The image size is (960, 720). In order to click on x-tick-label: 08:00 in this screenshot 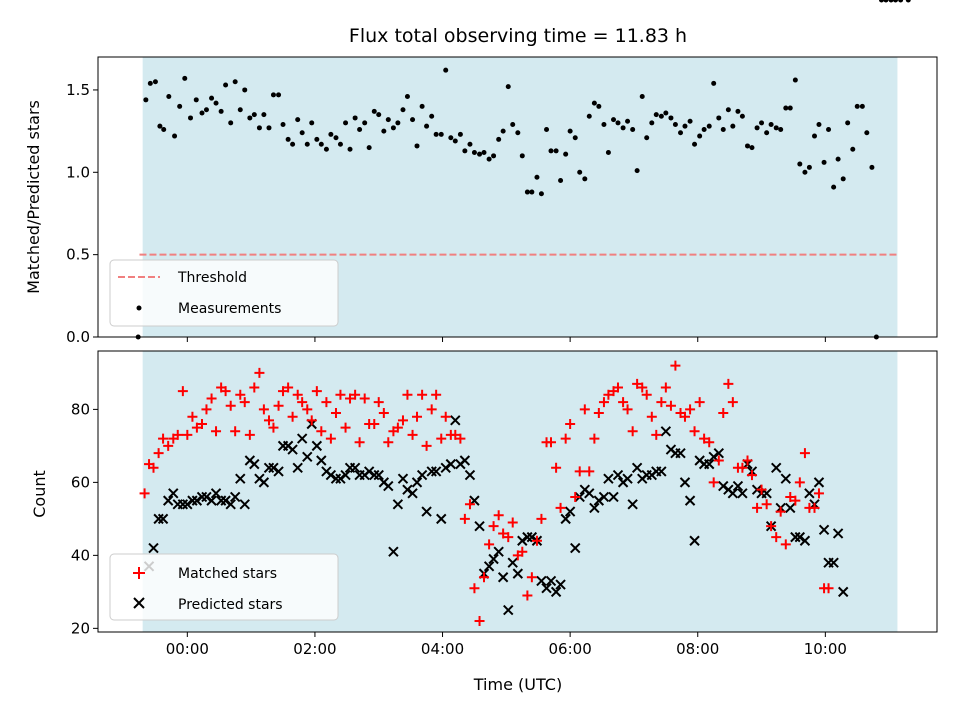, I will do `click(697, 649)`.